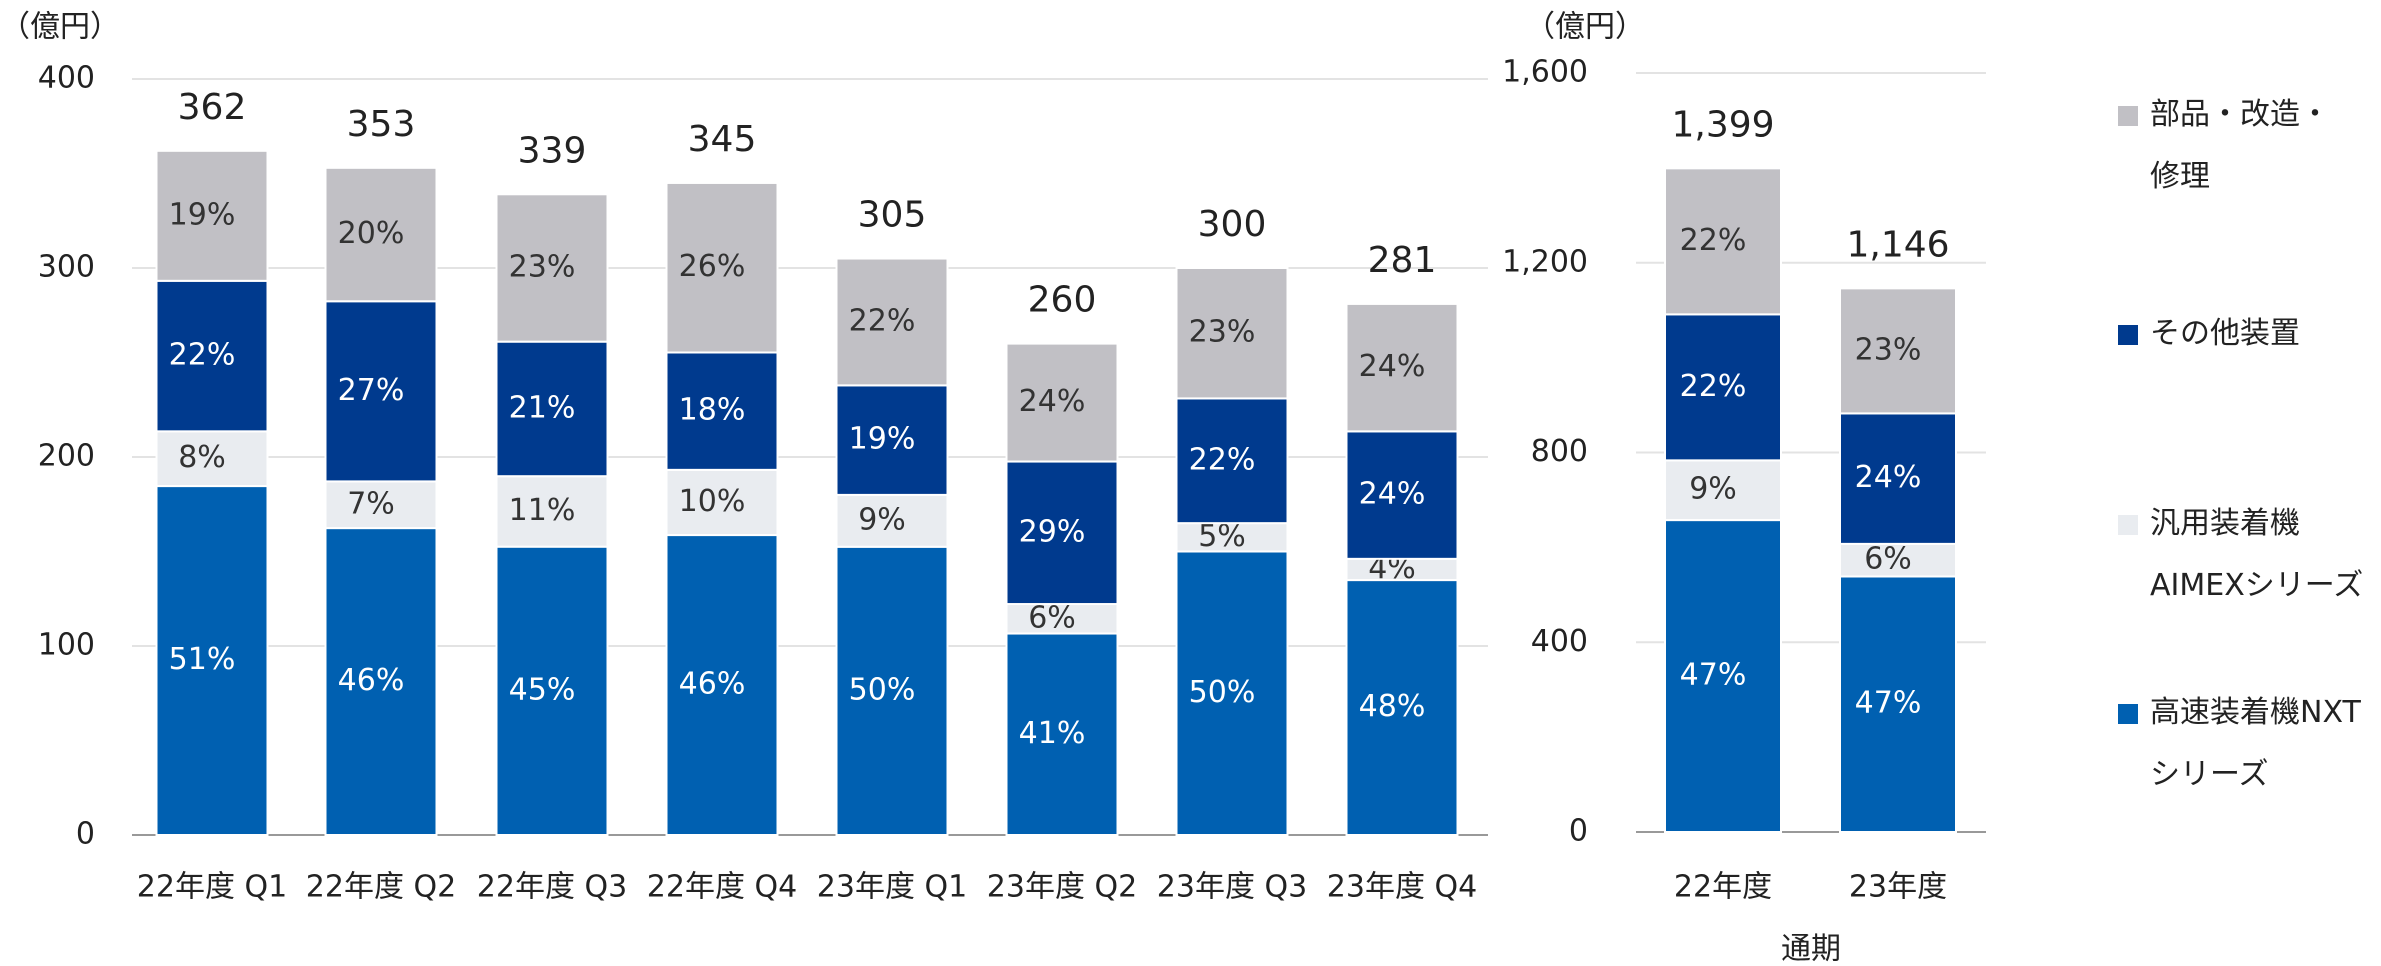  Describe the element at coordinates (371, 503) in the screenshot. I see `segment-label: 7%` at that location.